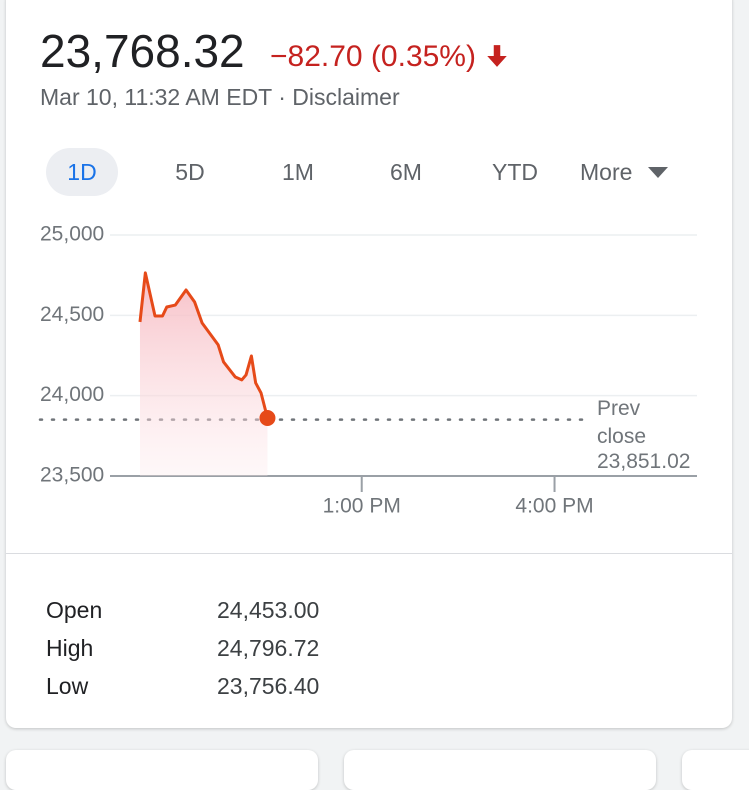  Describe the element at coordinates (373, 56) in the screenshot. I see `change-text: −82.70 (0.35%)` at that location.